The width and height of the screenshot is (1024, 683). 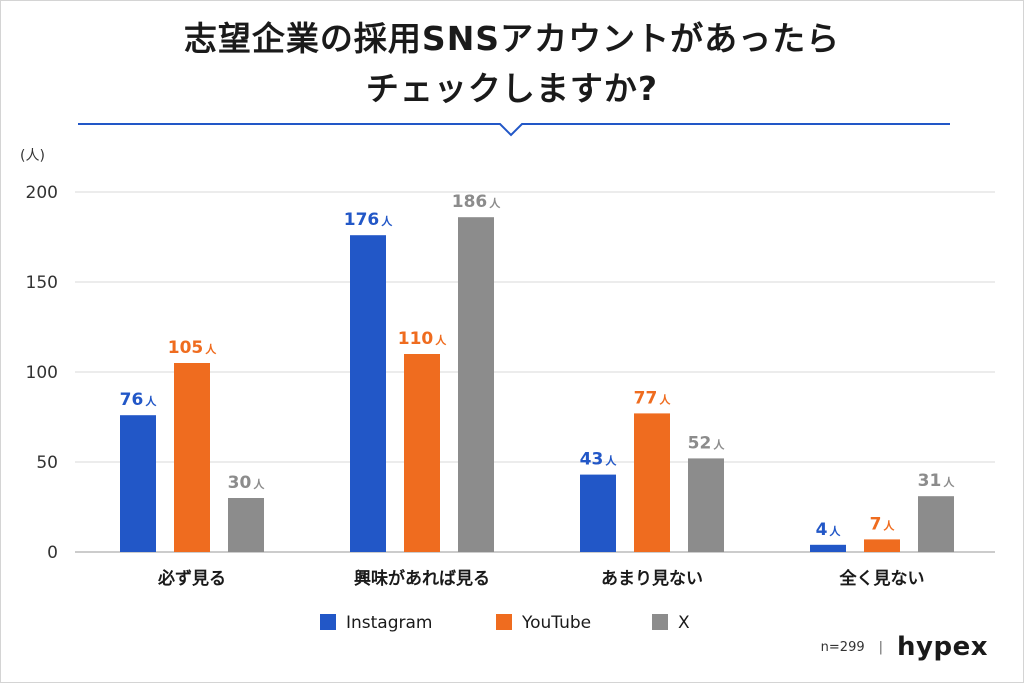 I want to click on legend-label-youtube: YouTube, so click(x=556, y=623).